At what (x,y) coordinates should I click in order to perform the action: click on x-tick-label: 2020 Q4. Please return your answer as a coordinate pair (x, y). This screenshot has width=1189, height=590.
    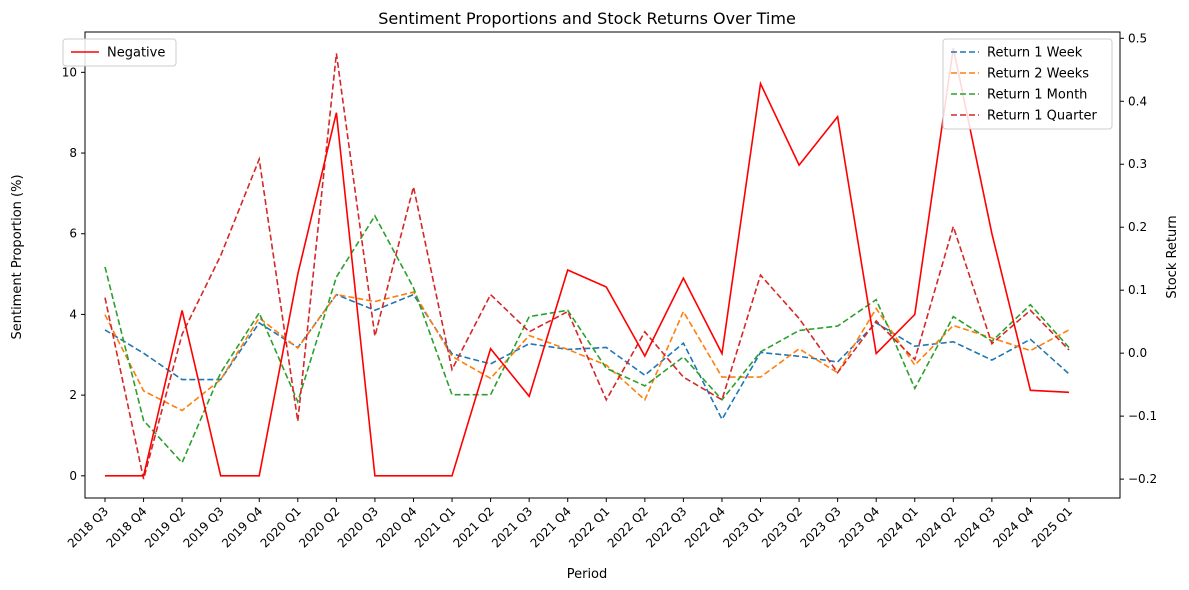
    Looking at the image, I should click on (396, 527).